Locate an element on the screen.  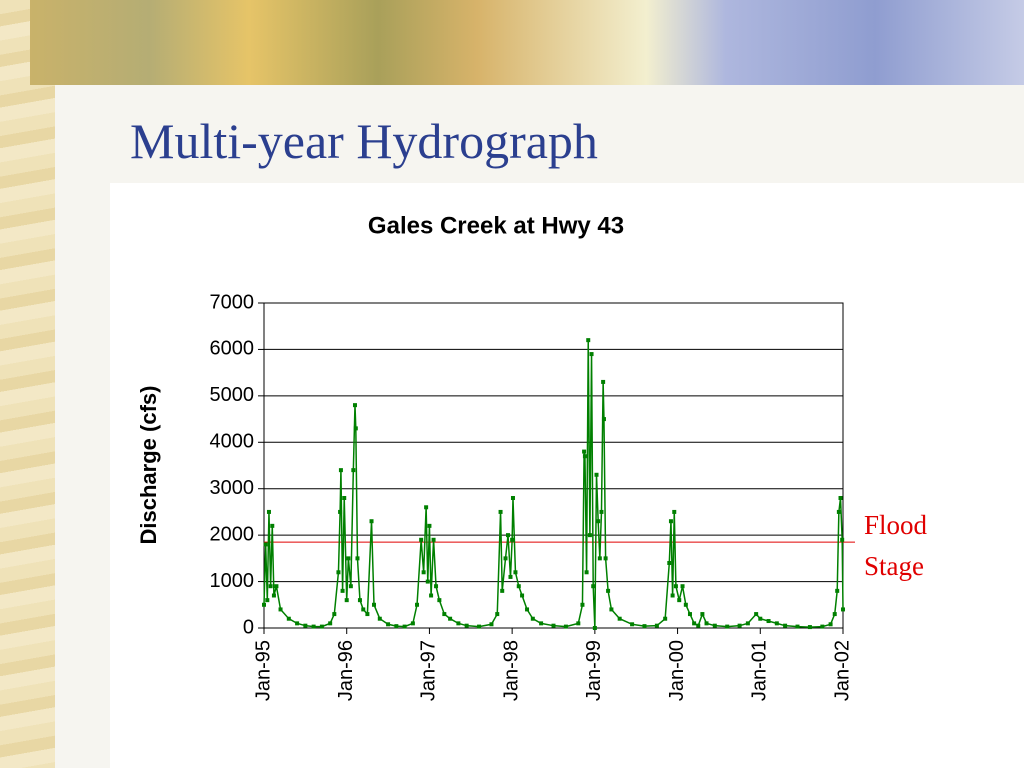
banner-decoration is located at coordinates (527, 42).